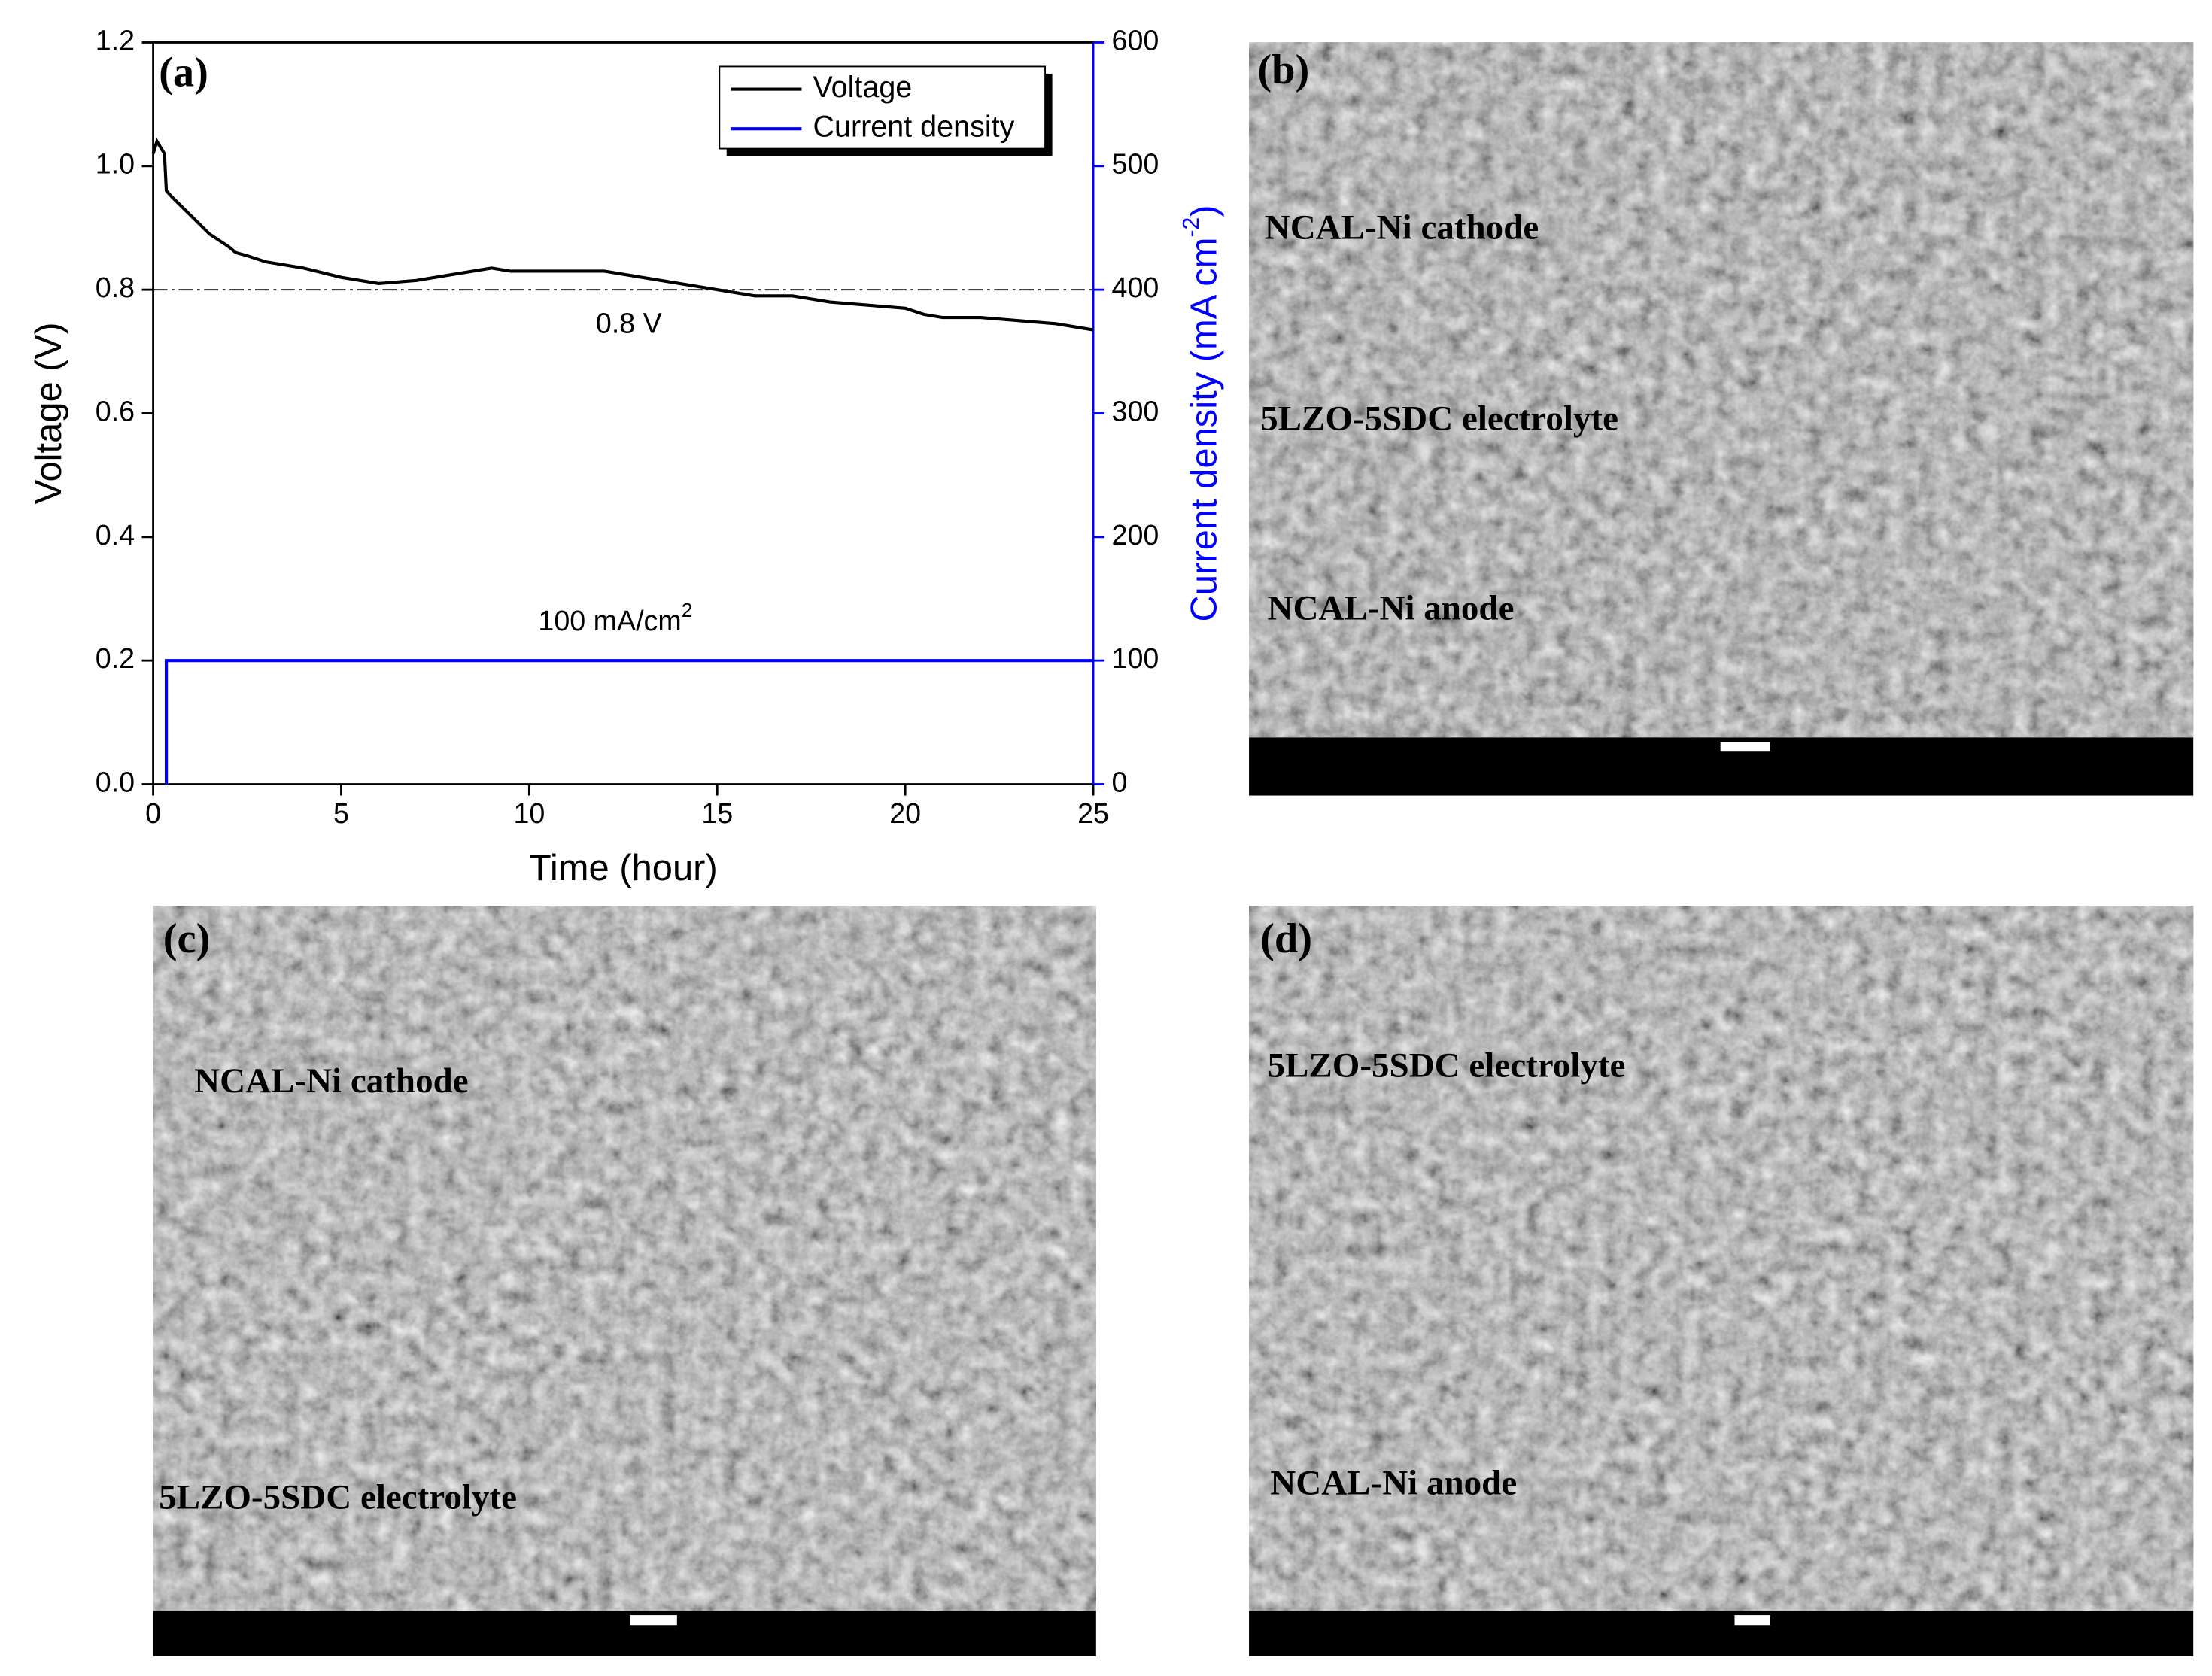  I want to click on y-axis-label: Voltage (V), so click(49, 413).